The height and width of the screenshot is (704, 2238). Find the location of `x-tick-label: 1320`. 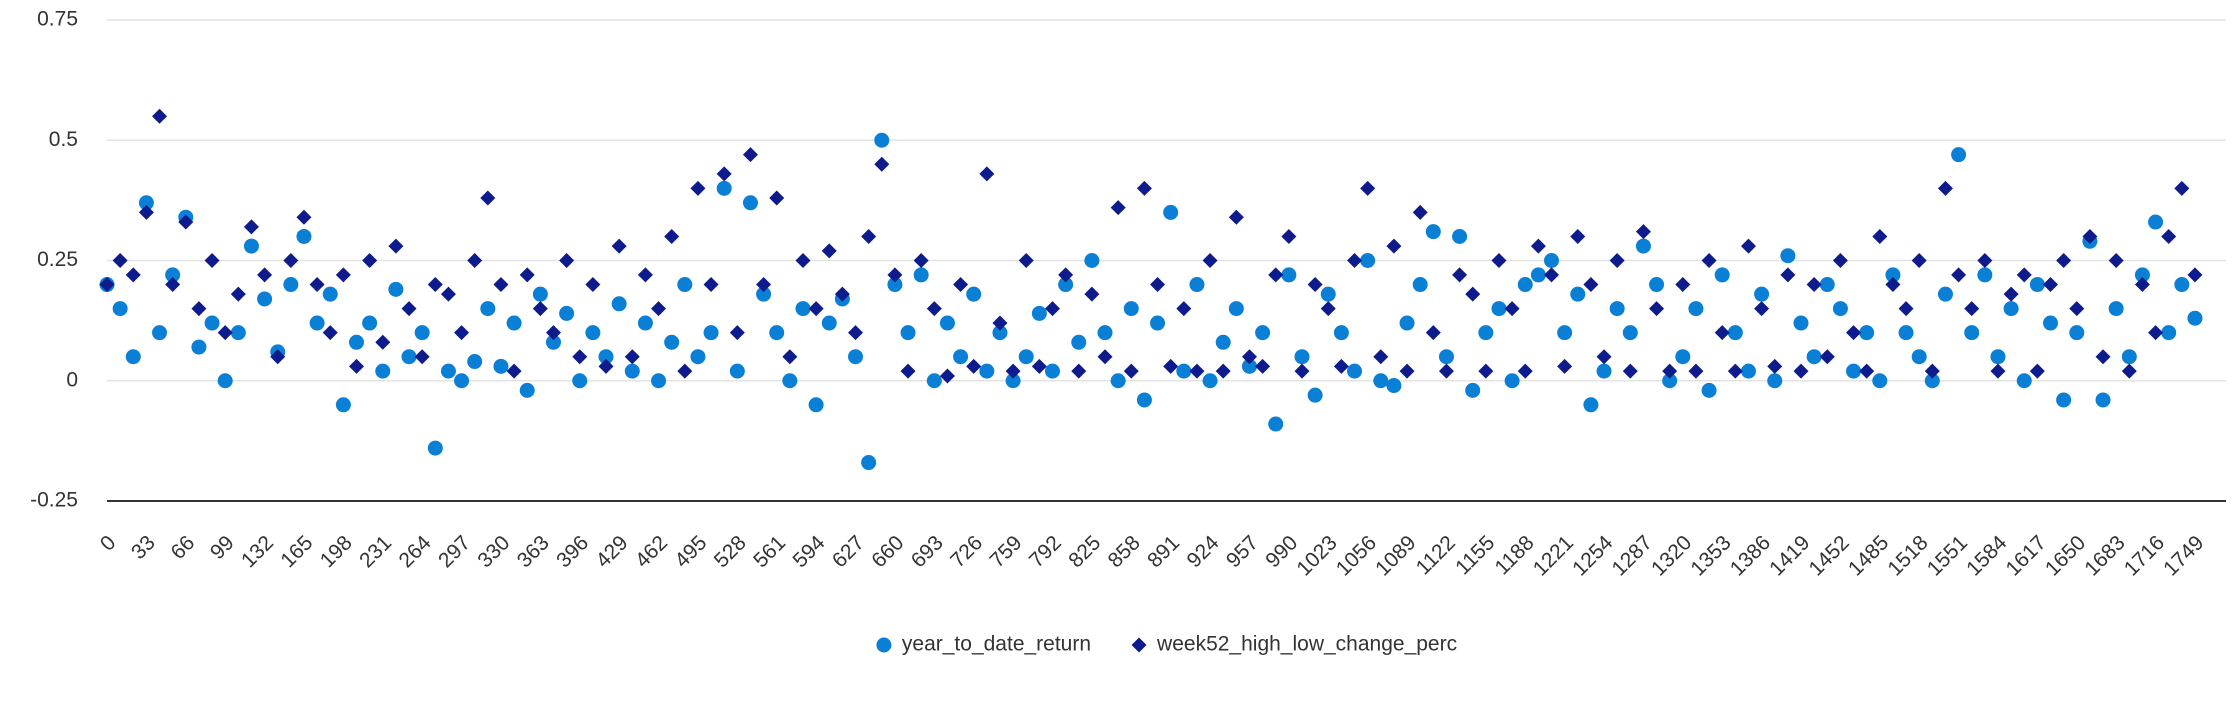

x-tick-label: 1320 is located at coordinates (1671, 555).